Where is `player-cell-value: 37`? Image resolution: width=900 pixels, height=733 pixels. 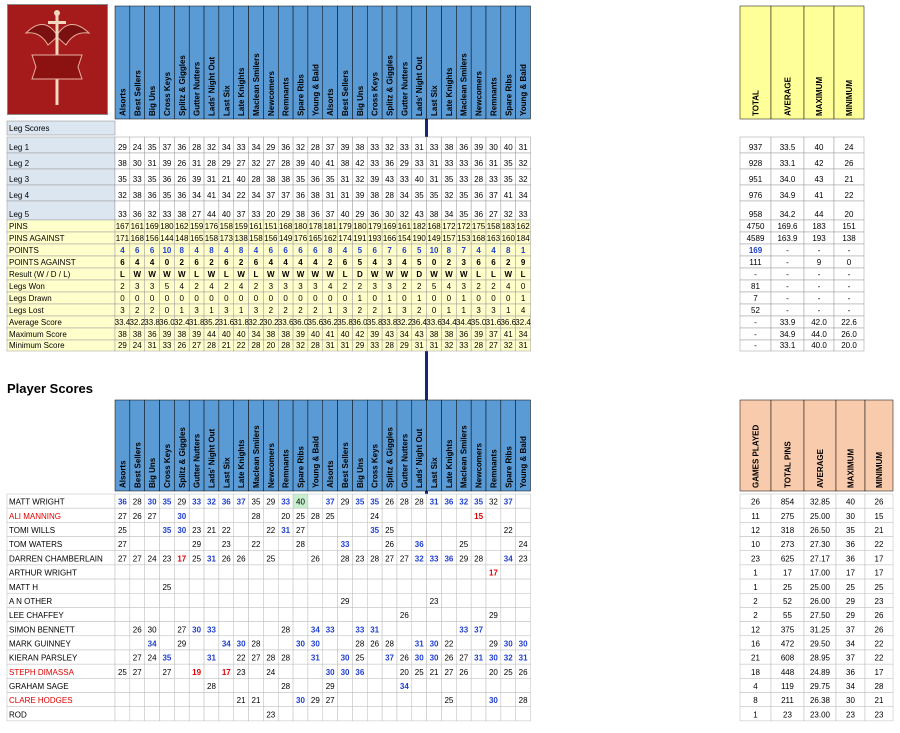
player-cell-value: 37 is located at coordinates (389, 658).